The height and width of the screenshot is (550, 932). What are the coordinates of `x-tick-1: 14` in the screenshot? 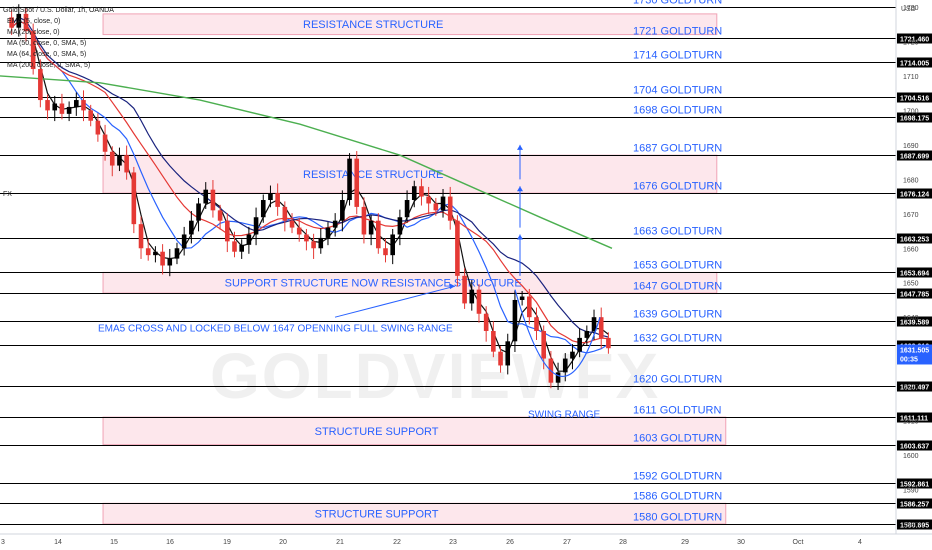 It's located at (58, 542).